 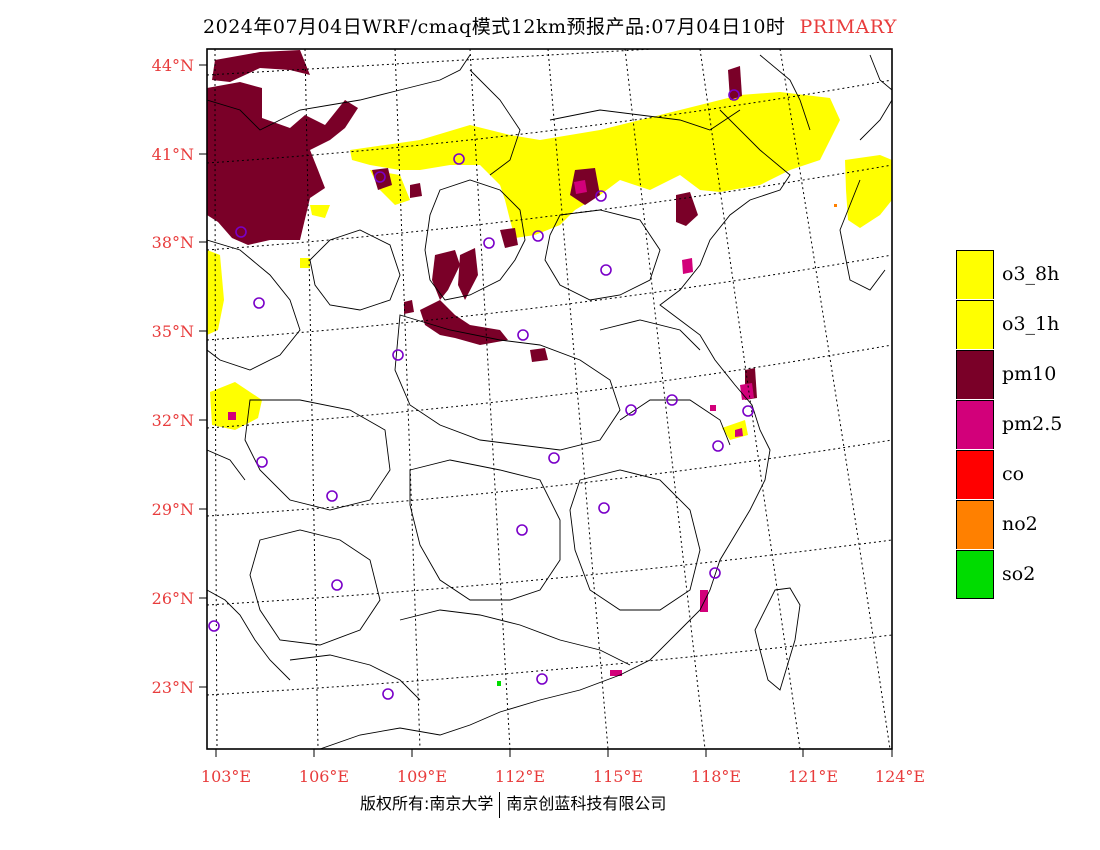 What do you see at coordinates (494, 27) in the screenshot?
I see `title-text: 2024年07月04日WRF/cmaq模式12km预报产品:07月04日10时` at bounding box center [494, 27].